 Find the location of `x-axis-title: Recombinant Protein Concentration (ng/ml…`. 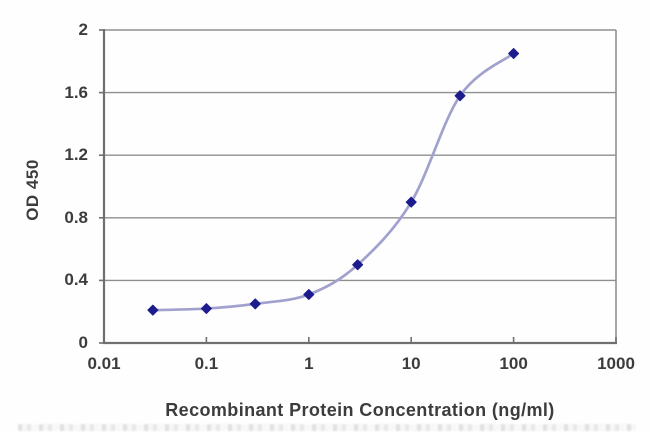

x-axis-title: Recombinant Protein Concentration (ng/ml… is located at coordinates (360, 410).